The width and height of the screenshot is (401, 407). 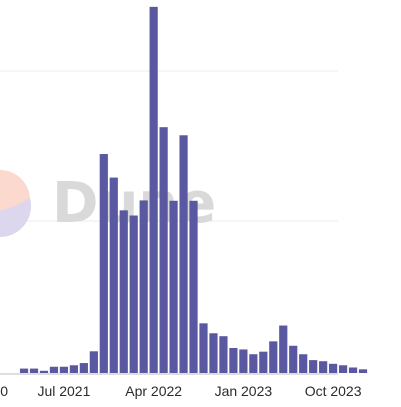 I want to click on x-tick-label: Jul 2021, so click(x=63, y=391).